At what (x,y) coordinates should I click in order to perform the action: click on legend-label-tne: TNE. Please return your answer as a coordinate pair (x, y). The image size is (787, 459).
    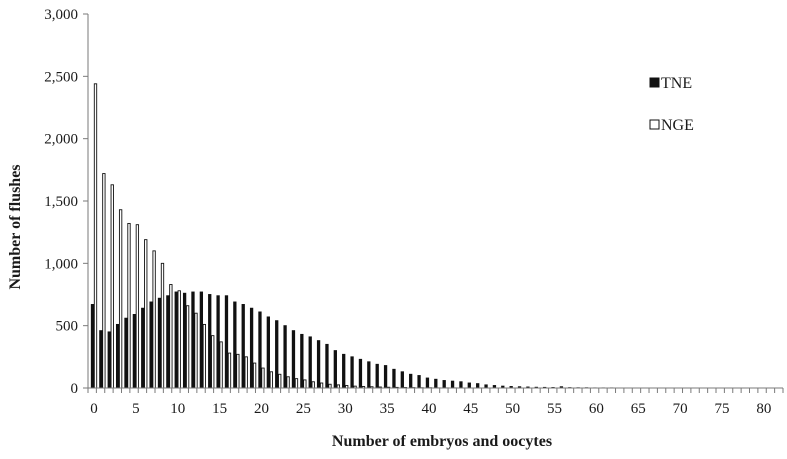
    Looking at the image, I should click on (676, 83).